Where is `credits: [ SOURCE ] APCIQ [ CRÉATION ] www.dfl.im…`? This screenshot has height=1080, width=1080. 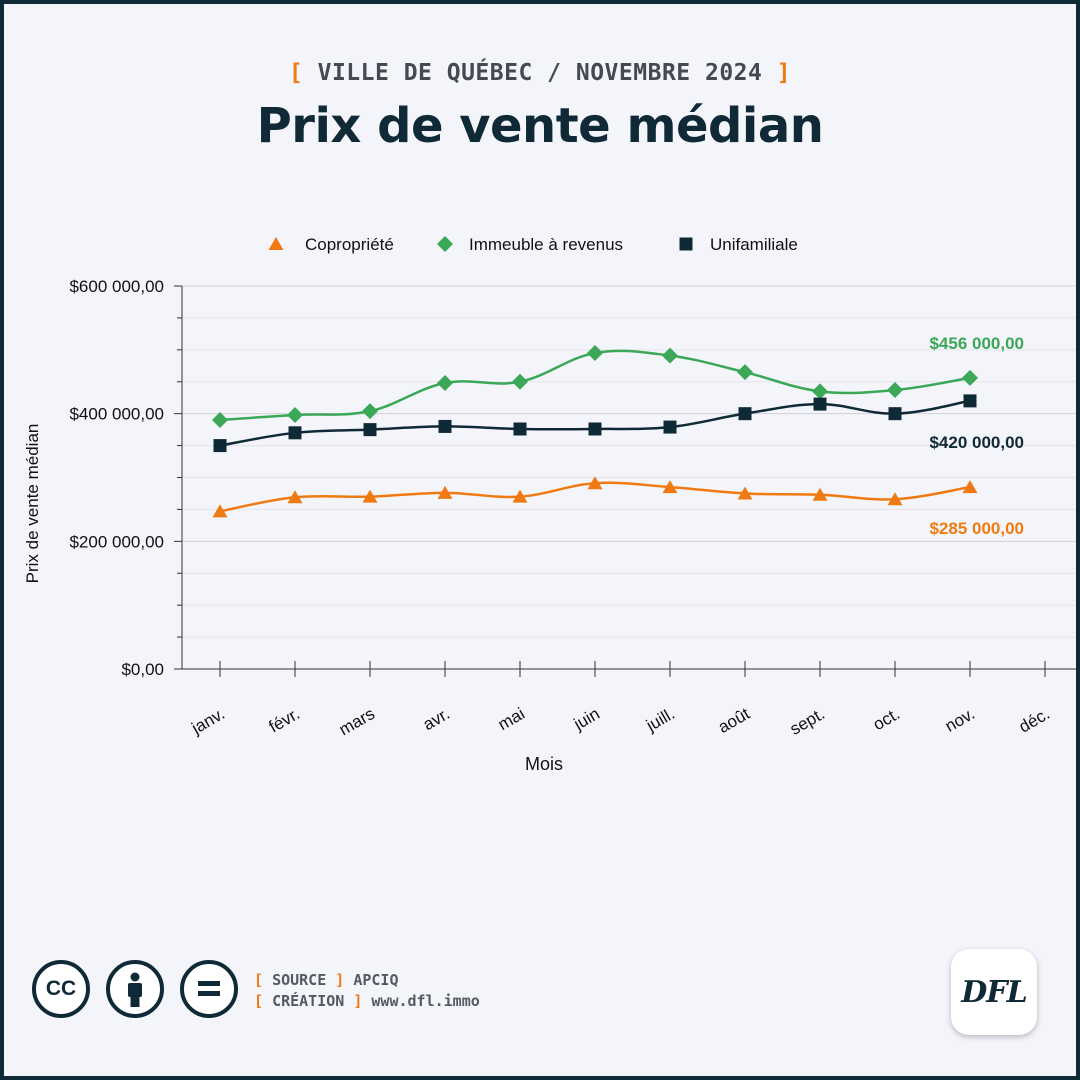
credits: [ SOURCE ] APCIQ [ CRÉATION ] www.dfl.im… is located at coordinates (367, 991).